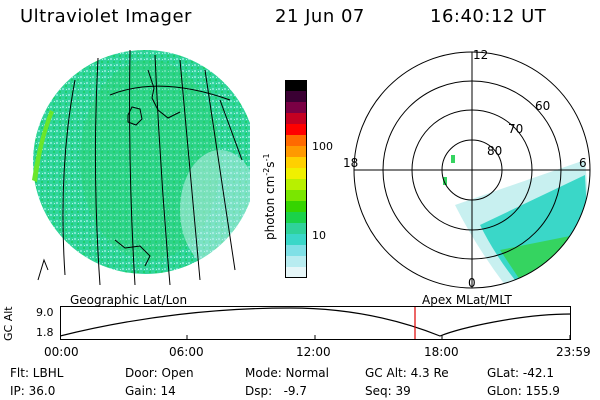 The width and height of the screenshot is (600, 400). What do you see at coordinates (129, 300) in the screenshot?
I see `geographic-label: Geographic Lat/Lon` at bounding box center [129, 300].